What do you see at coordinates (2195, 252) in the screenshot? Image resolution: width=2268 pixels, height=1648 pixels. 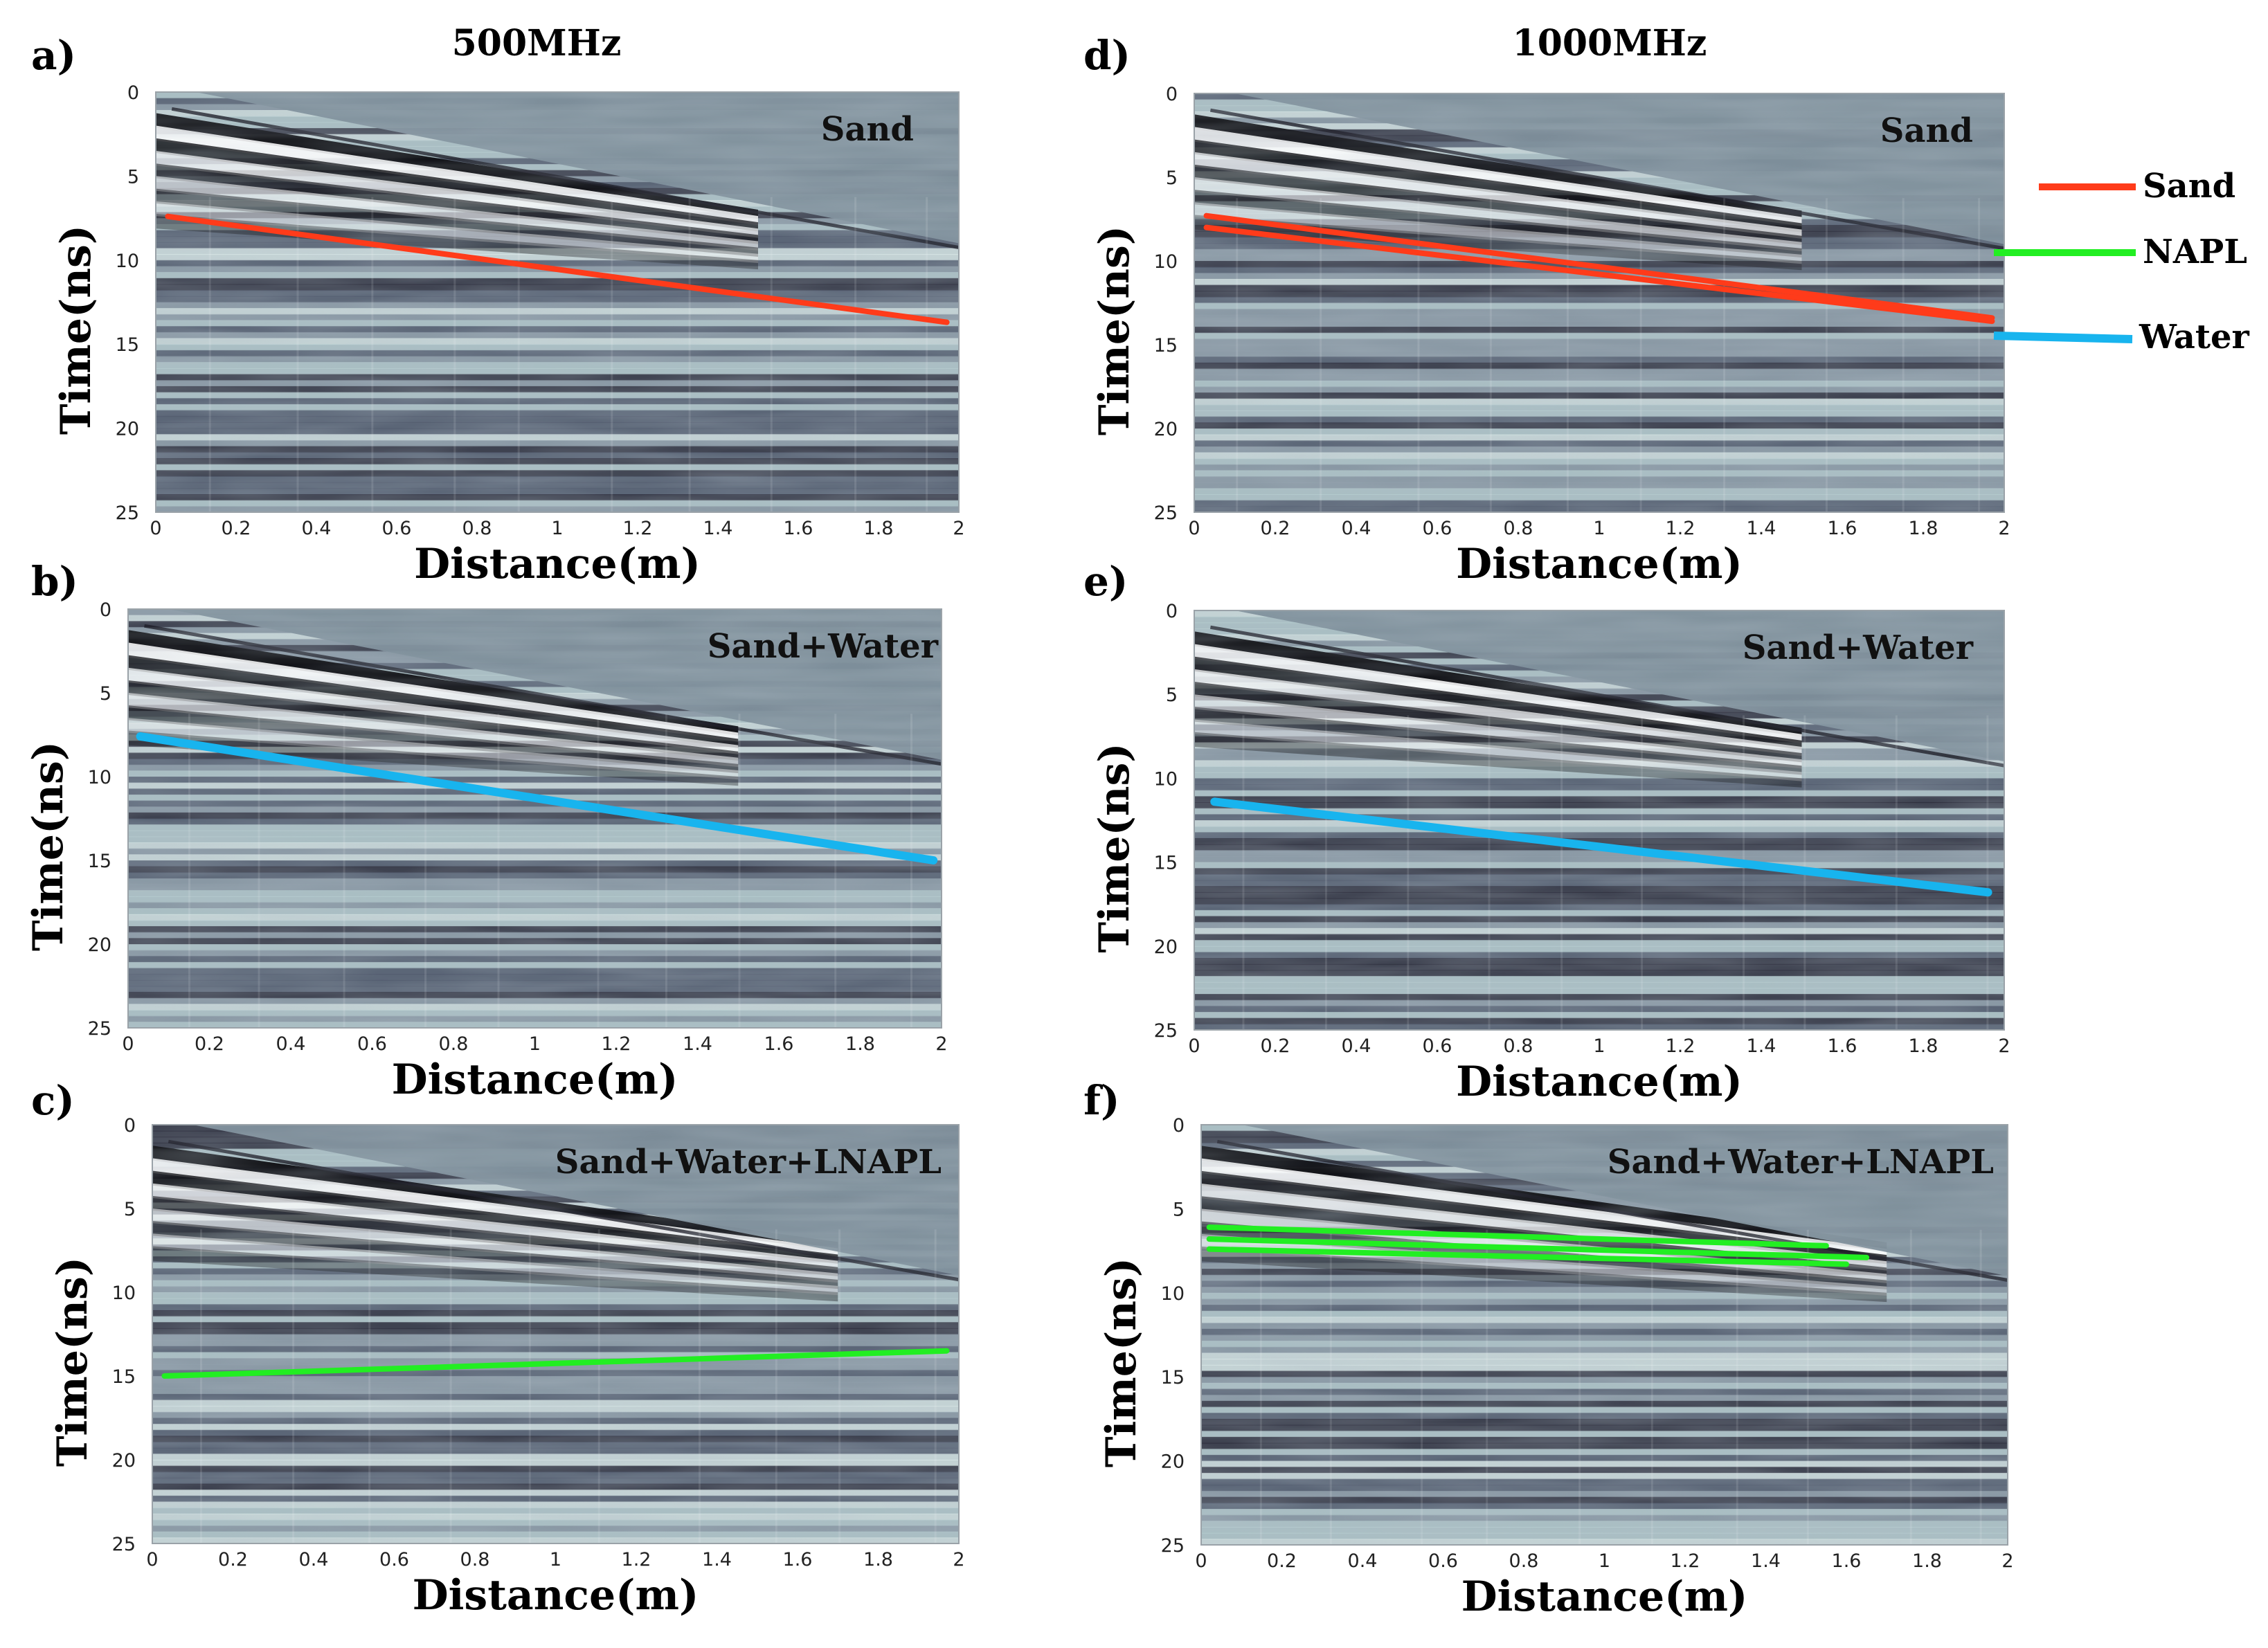 I see `legend-label-napl: NAPL` at bounding box center [2195, 252].